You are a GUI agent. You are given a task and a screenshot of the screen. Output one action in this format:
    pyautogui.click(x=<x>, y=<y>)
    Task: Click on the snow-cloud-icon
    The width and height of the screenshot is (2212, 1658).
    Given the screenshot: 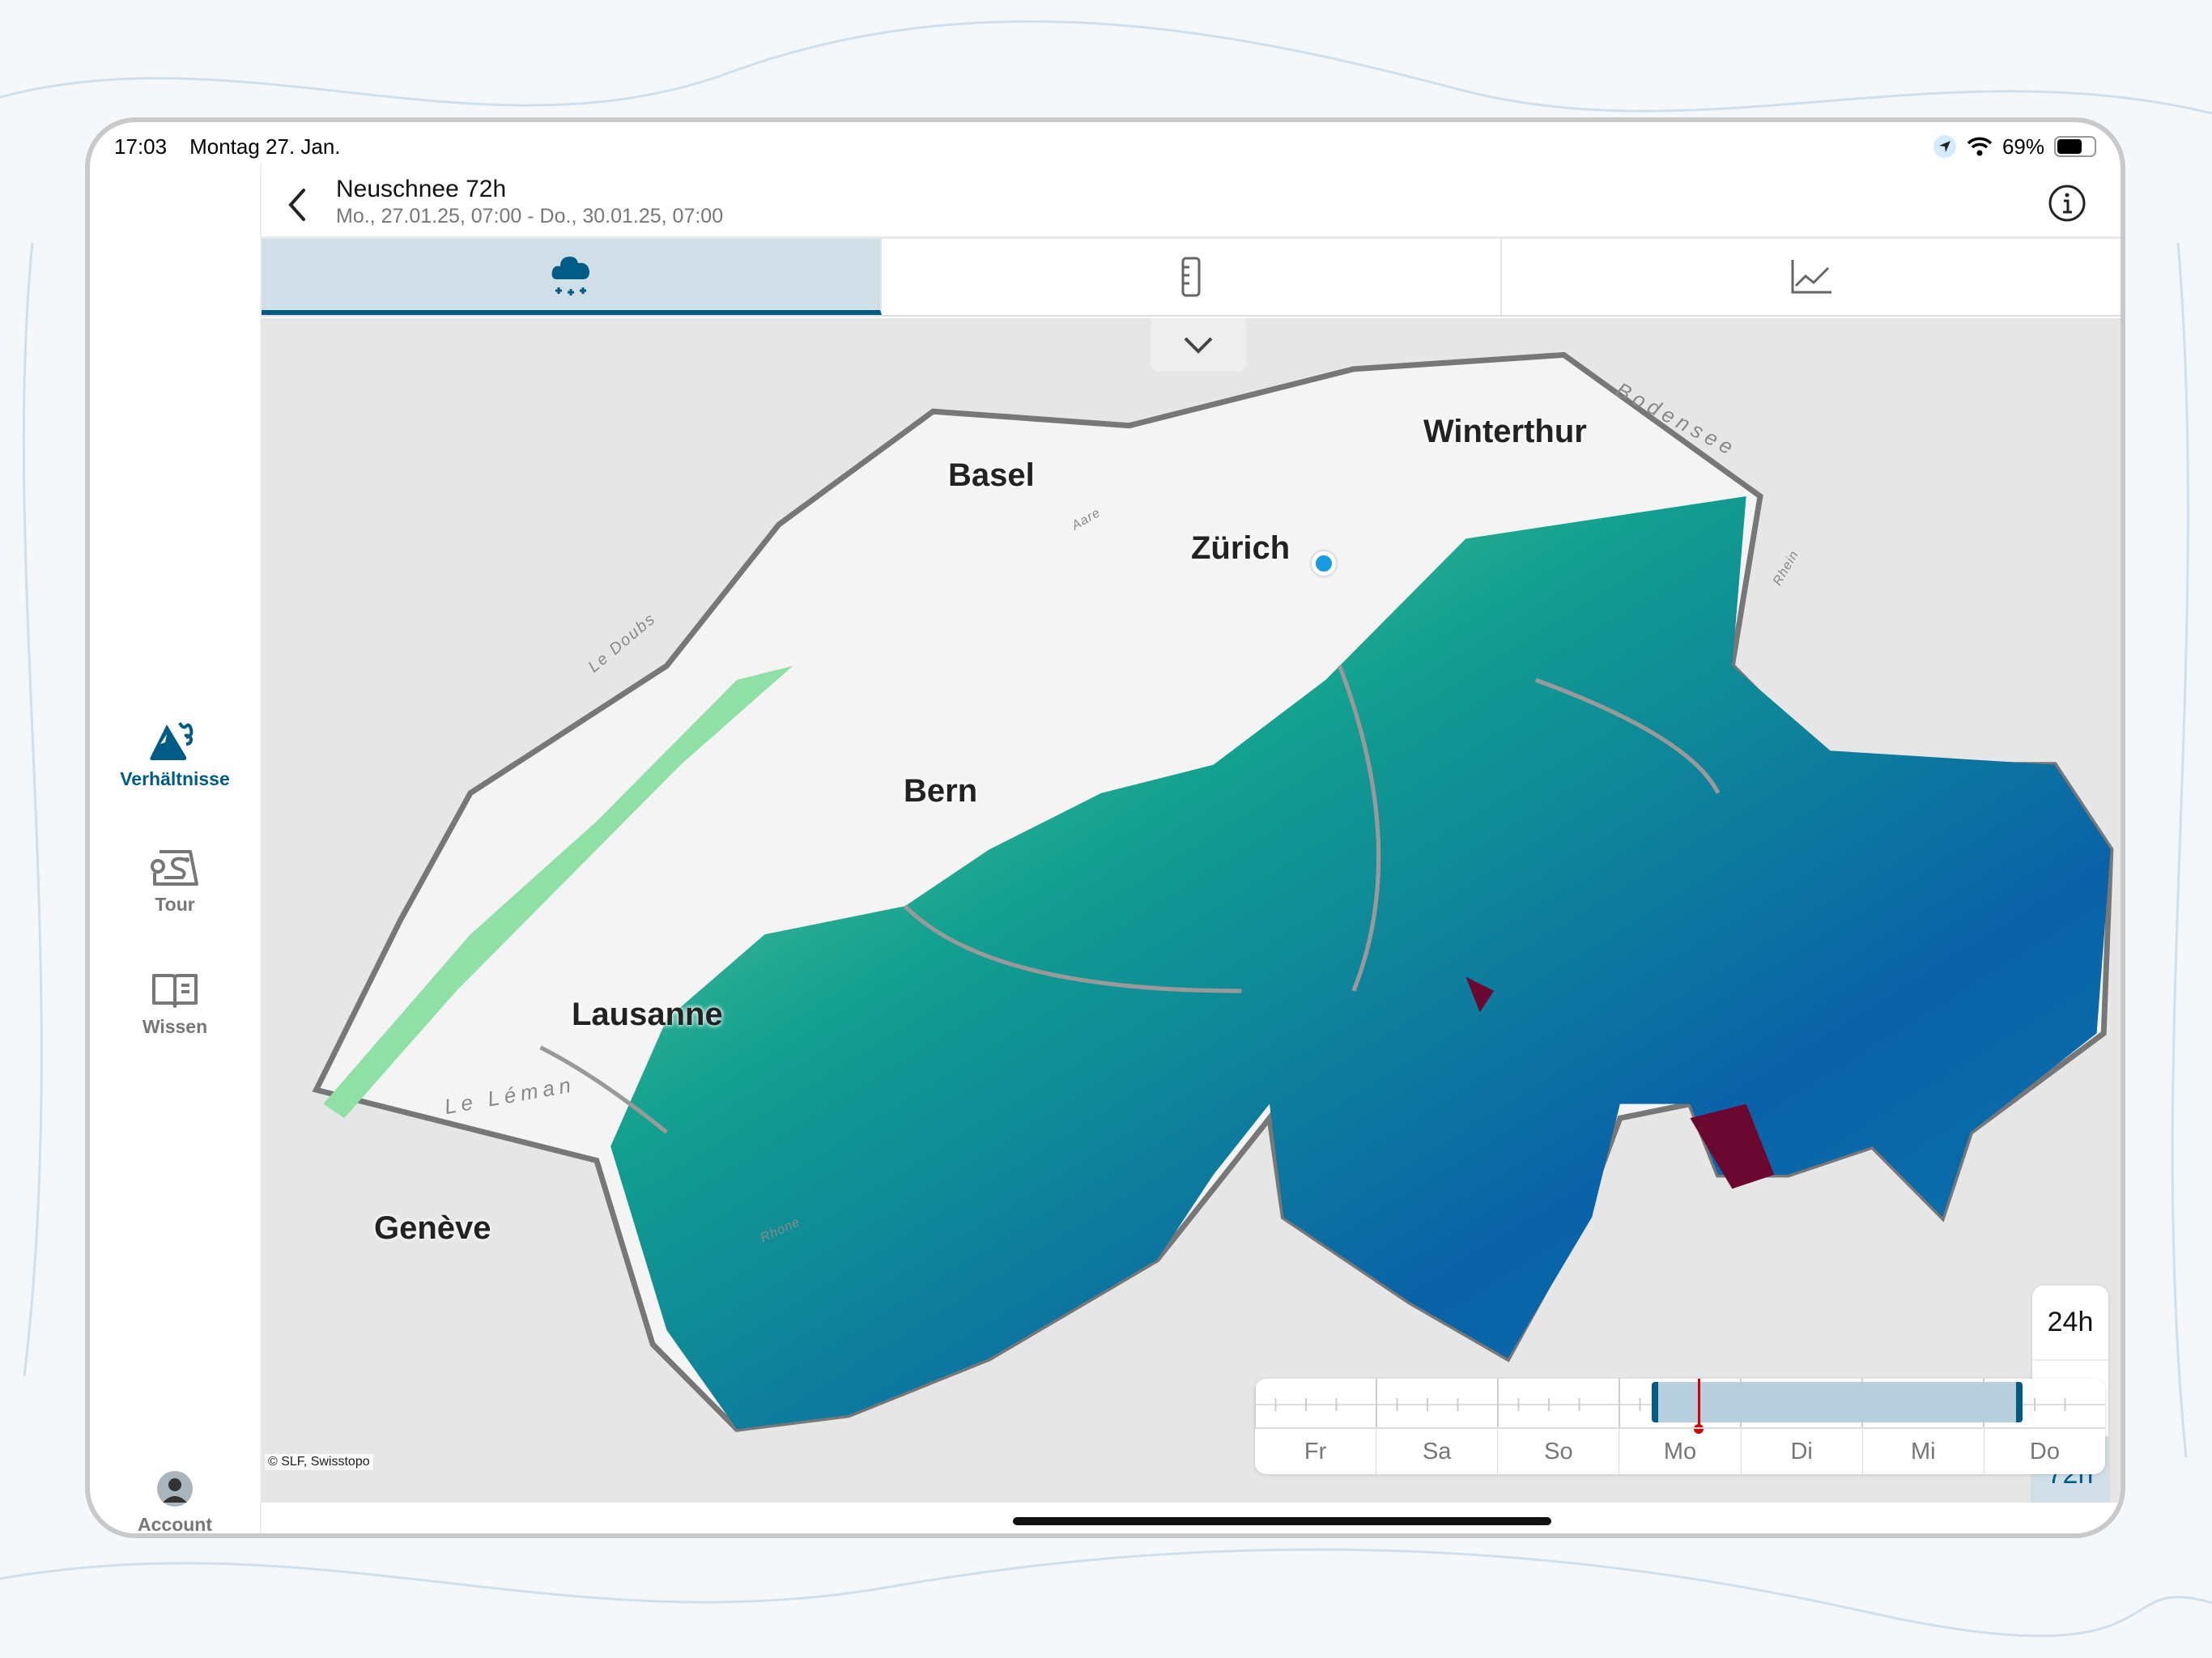 What is the action you would take?
    pyautogui.click(x=570, y=276)
    